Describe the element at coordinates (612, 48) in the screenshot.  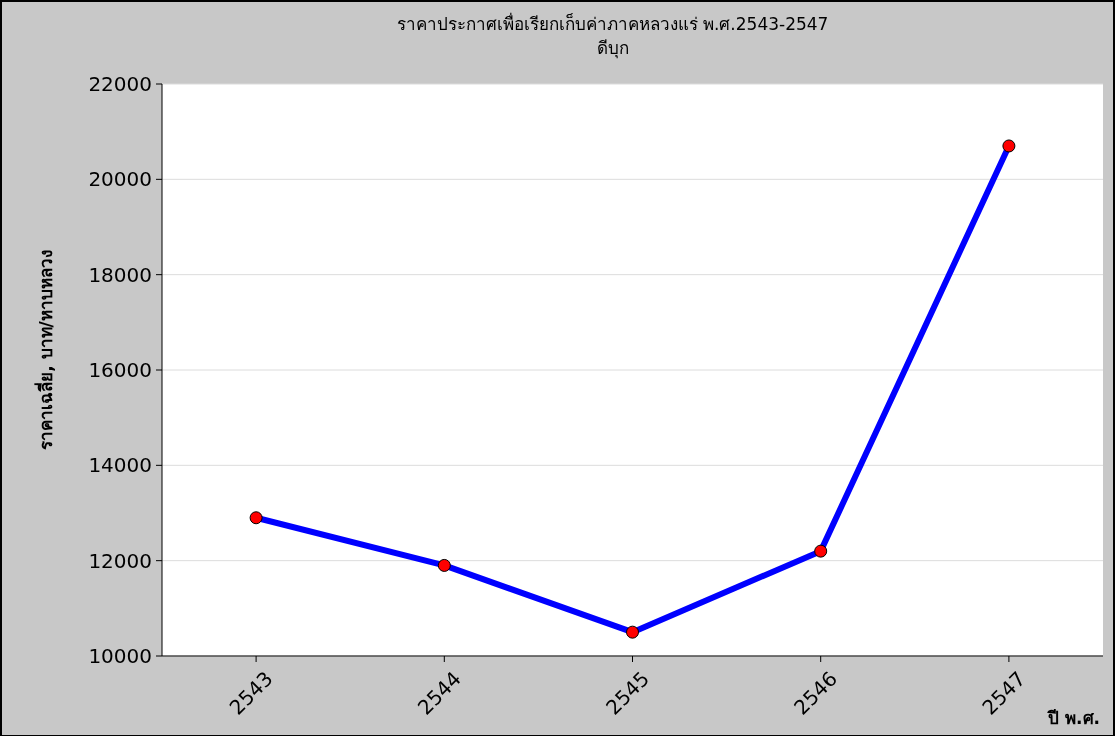
I see `chart-subtitle: ดีบุก` at that location.